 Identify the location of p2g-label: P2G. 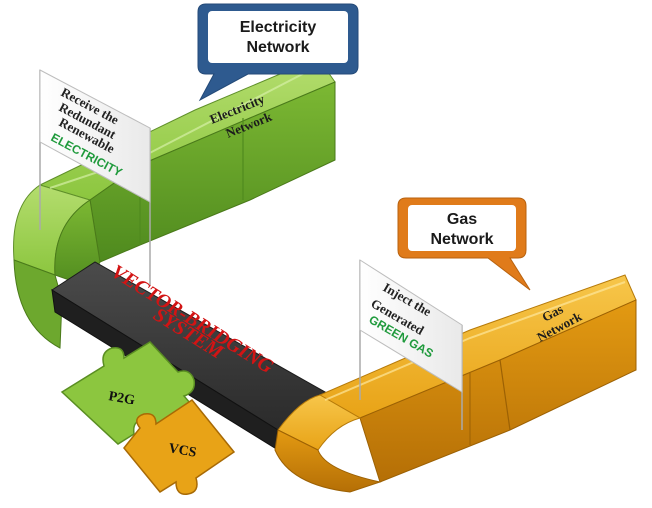
(121, 398).